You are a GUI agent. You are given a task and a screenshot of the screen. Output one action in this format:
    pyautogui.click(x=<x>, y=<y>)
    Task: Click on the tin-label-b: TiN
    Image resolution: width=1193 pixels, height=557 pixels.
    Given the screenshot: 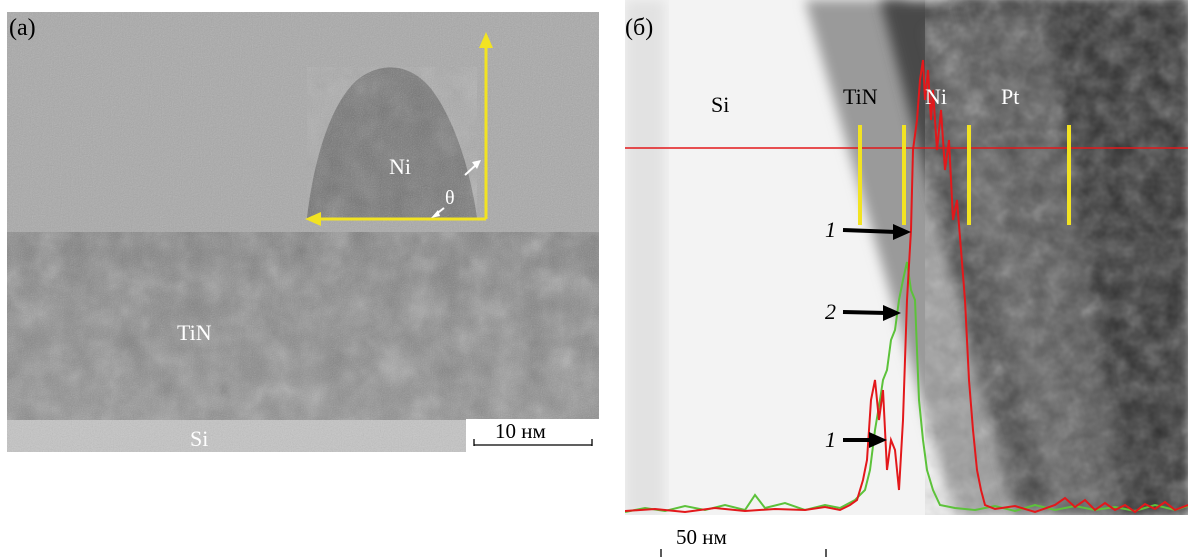 What is the action you would take?
    pyautogui.click(x=860, y=96)
    